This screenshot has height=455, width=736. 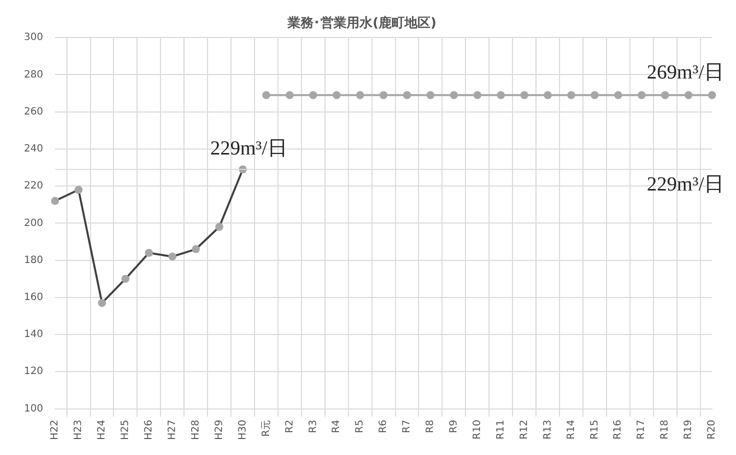 What do you see at coordinates (102, 430) in the screenshot?
I see `x-tick-label: H24` at bounding box center [102, 430].